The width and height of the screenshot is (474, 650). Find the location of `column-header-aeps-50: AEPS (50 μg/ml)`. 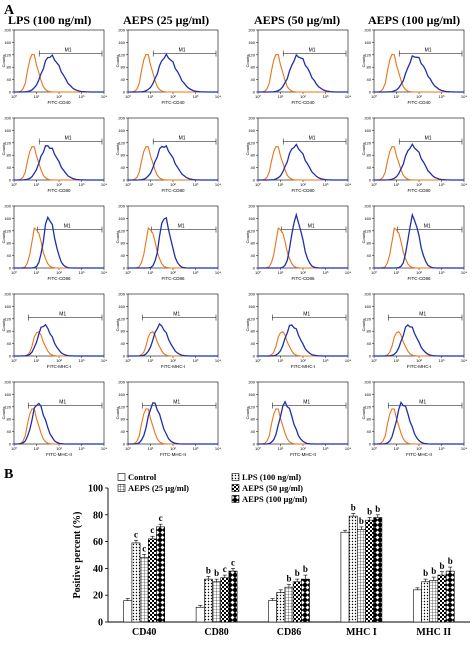

column-header-aeps-50: AEPS (50 μg/ml) is located at coordinates (297, 20).